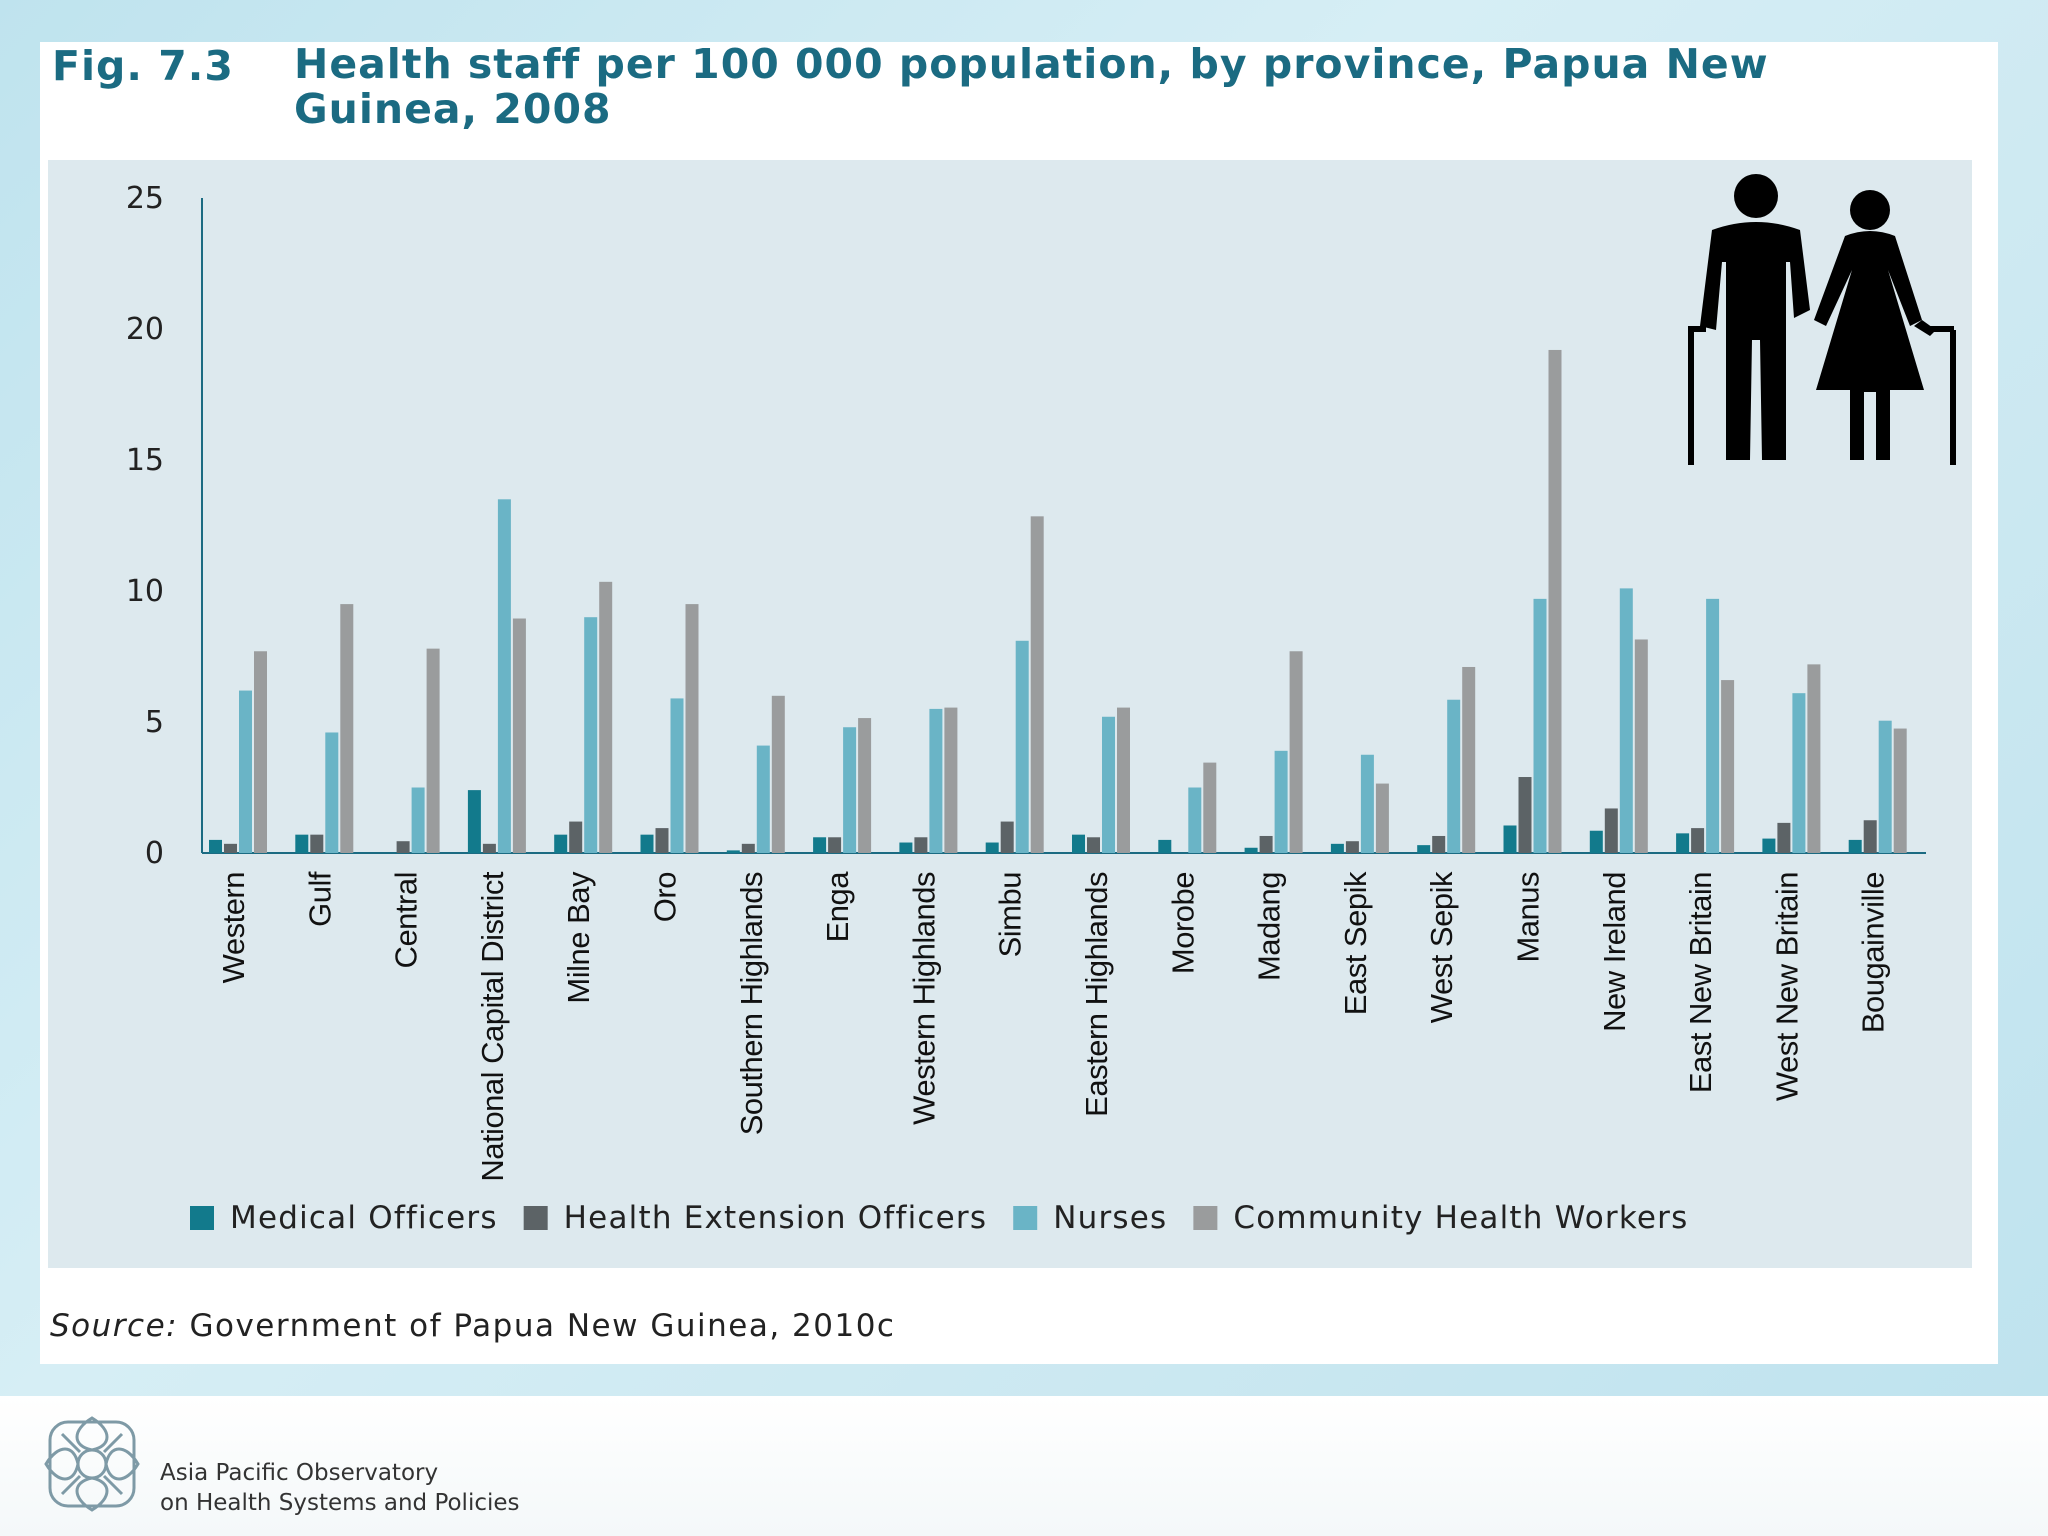  What do you see at coordinates (92, 1464) in the screenshot?
I see `observatory-logo-icon` at bounding box center [92, 1464].